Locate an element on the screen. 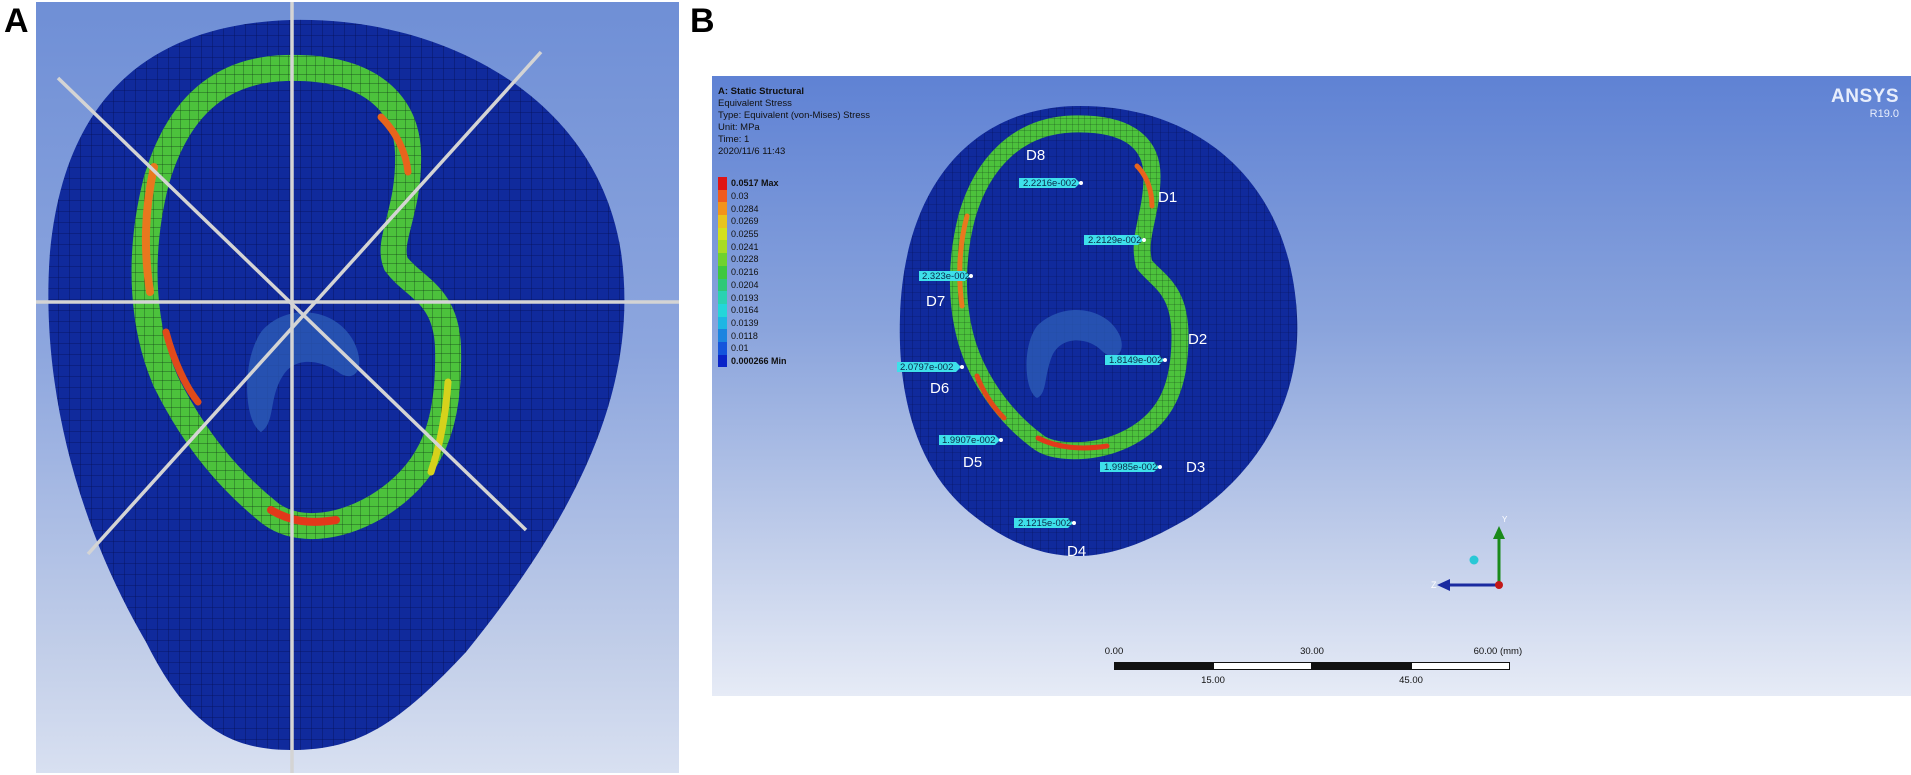  result-line: Time: 1 is located at coordinates (734, 139).